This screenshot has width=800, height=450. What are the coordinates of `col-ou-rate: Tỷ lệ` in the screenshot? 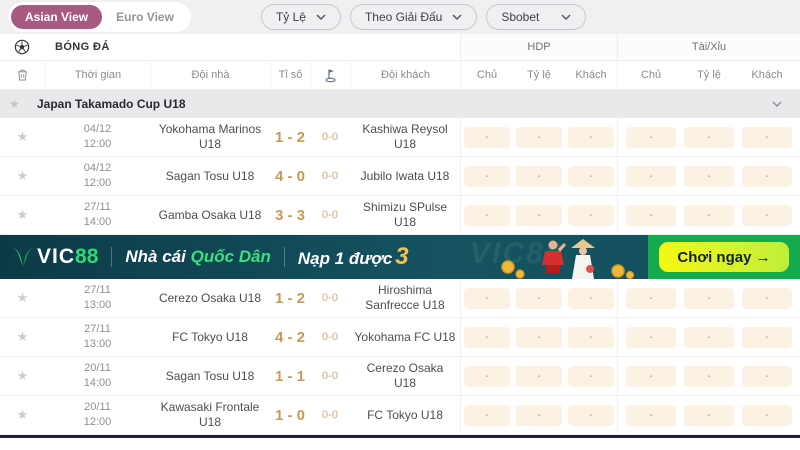 It's located at (709, 75).